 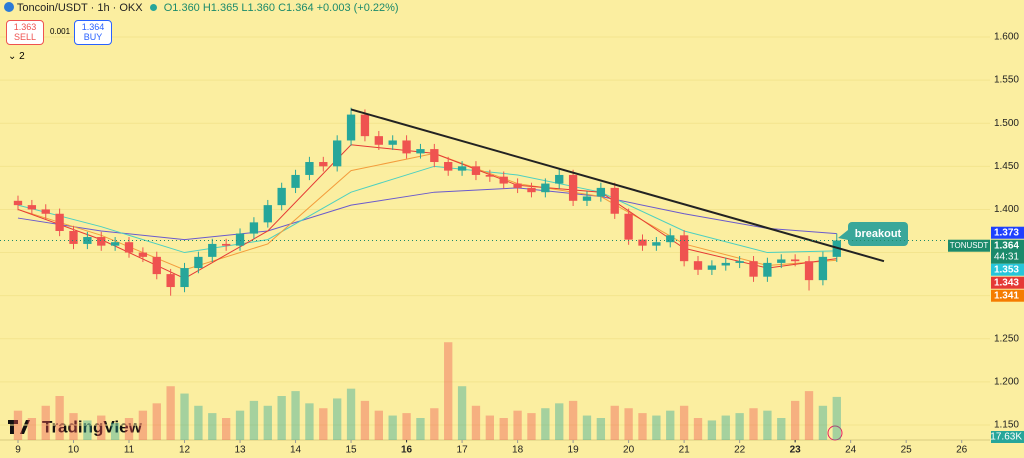 I want to click on x-tick-label: 17, so click(x=463, y=450).